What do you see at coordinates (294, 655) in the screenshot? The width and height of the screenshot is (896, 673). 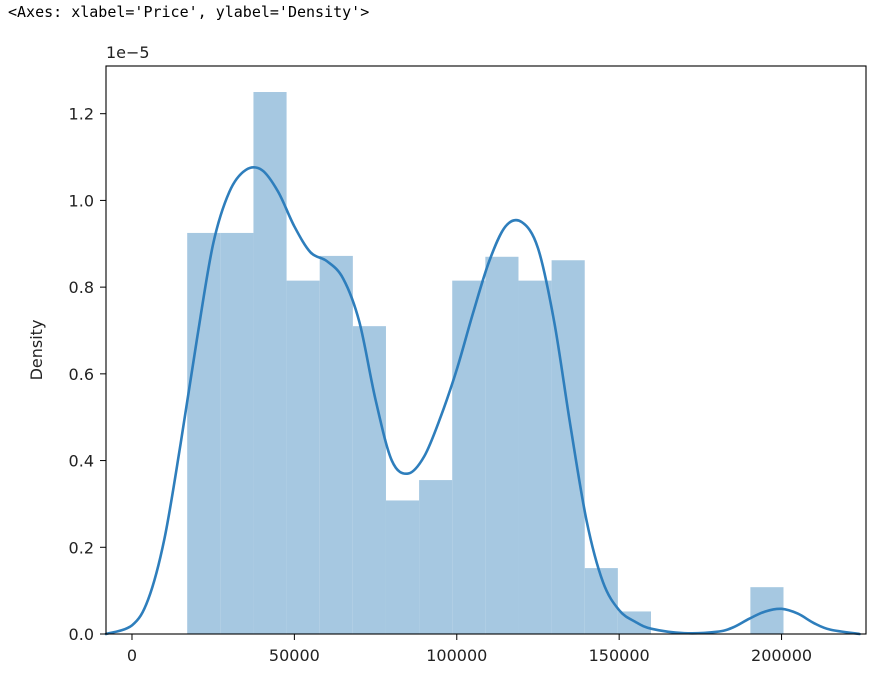 I see `x-tick-label: 50000` at bounding box center [294, 655].